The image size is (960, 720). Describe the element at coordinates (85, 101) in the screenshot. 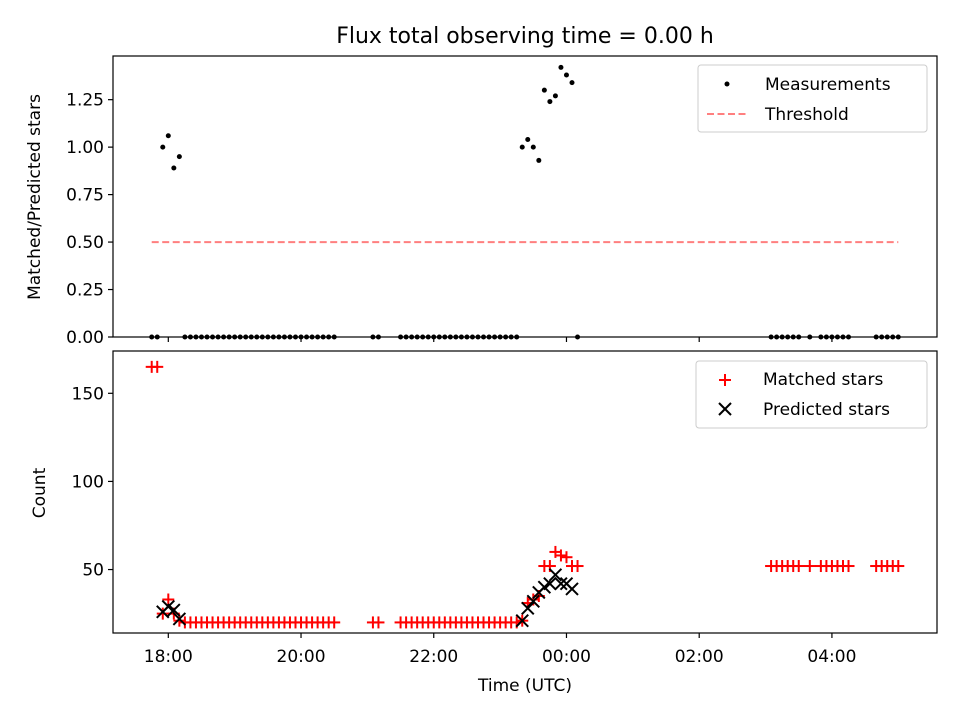

I see `top-y-tick-label: 1.25` at that location.